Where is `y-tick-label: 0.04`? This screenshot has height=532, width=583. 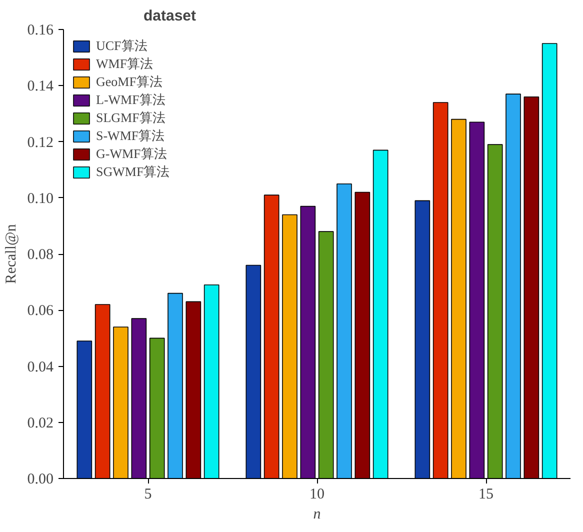
y-tick-label: 0.04 is located at coordinates (40, 367).